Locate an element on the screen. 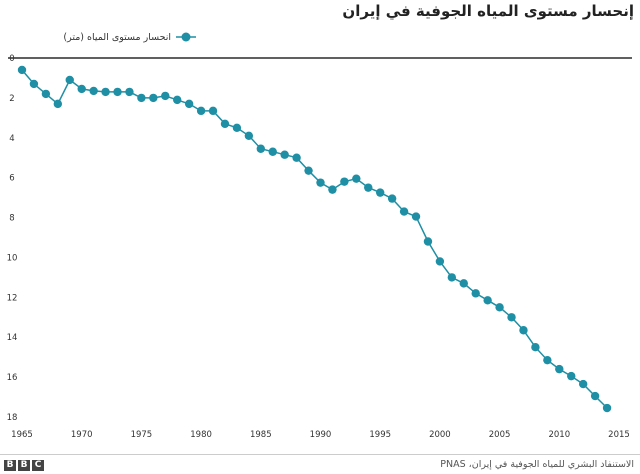 The width and height of the screenshot is (640, 474). legend: انحسار مستوى المياه (متر) is located at coordinates (129, 37).